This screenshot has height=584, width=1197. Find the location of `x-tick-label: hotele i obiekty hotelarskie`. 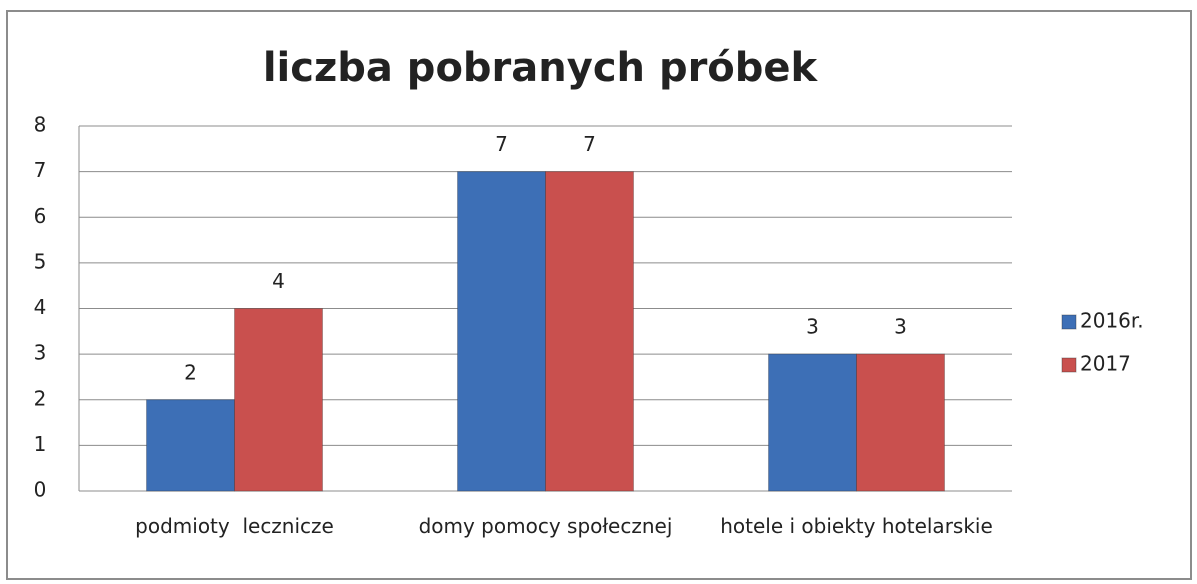

x-tick-label: hotele i obiekty hotelarskie is located at coordinates (856, 526).